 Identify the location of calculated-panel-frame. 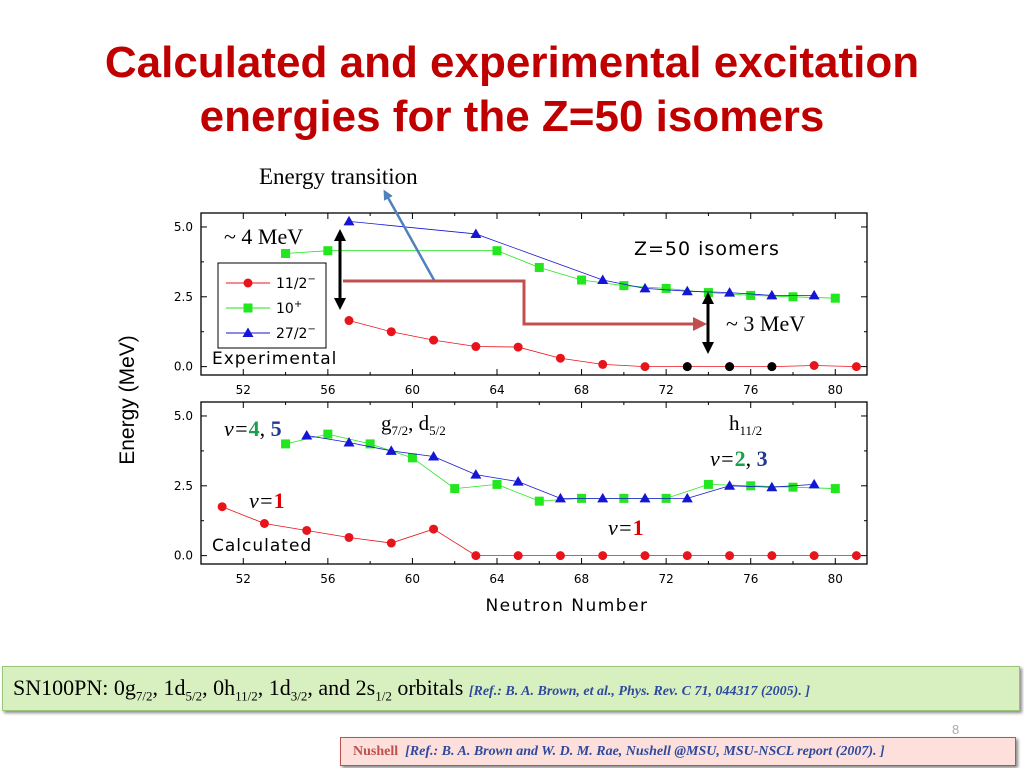
(534, 483).